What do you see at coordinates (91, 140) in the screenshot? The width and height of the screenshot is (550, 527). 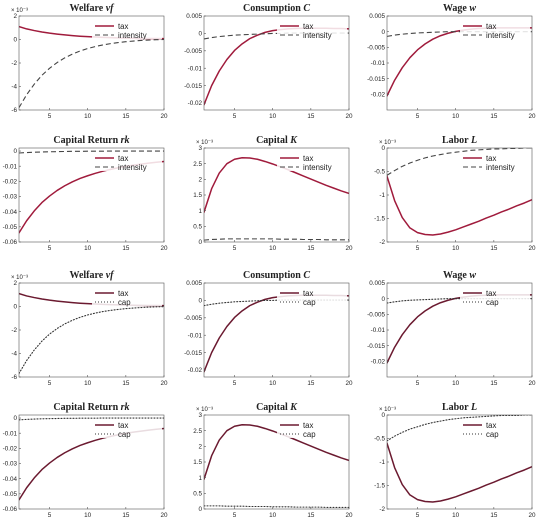 I see `subplot-title: Capital Return rk` at bounding box center [91, 140].